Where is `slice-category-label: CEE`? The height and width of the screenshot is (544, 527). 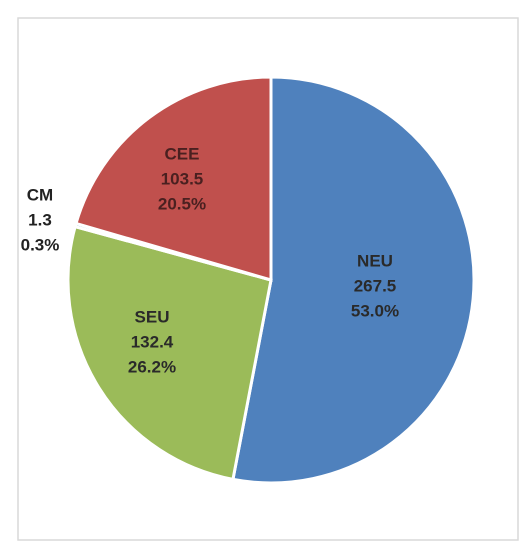 slice-category-label: CEE is located at coordinates (182, 153).